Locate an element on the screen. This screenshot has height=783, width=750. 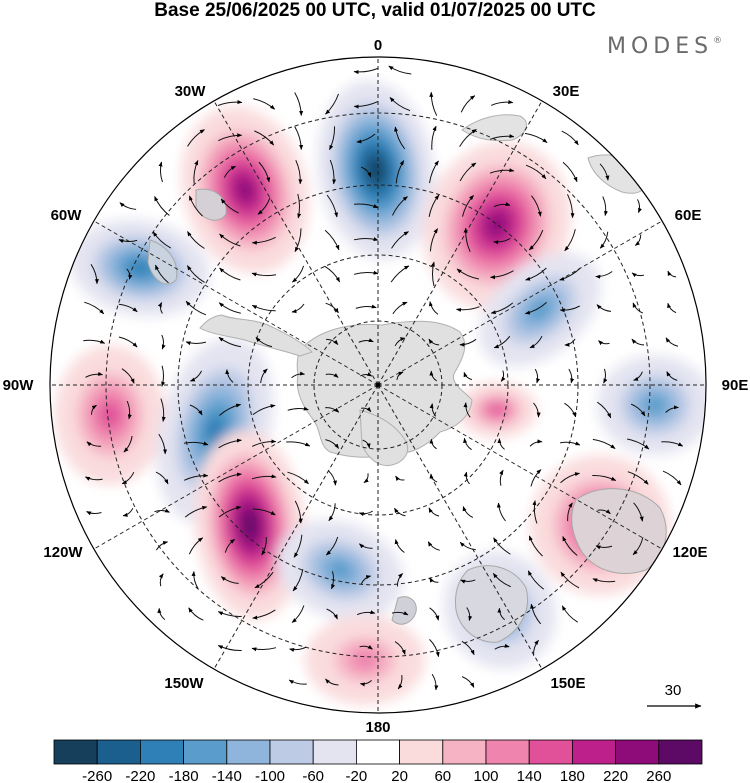
registered-mark: ® is located at coordinates (718, 41).